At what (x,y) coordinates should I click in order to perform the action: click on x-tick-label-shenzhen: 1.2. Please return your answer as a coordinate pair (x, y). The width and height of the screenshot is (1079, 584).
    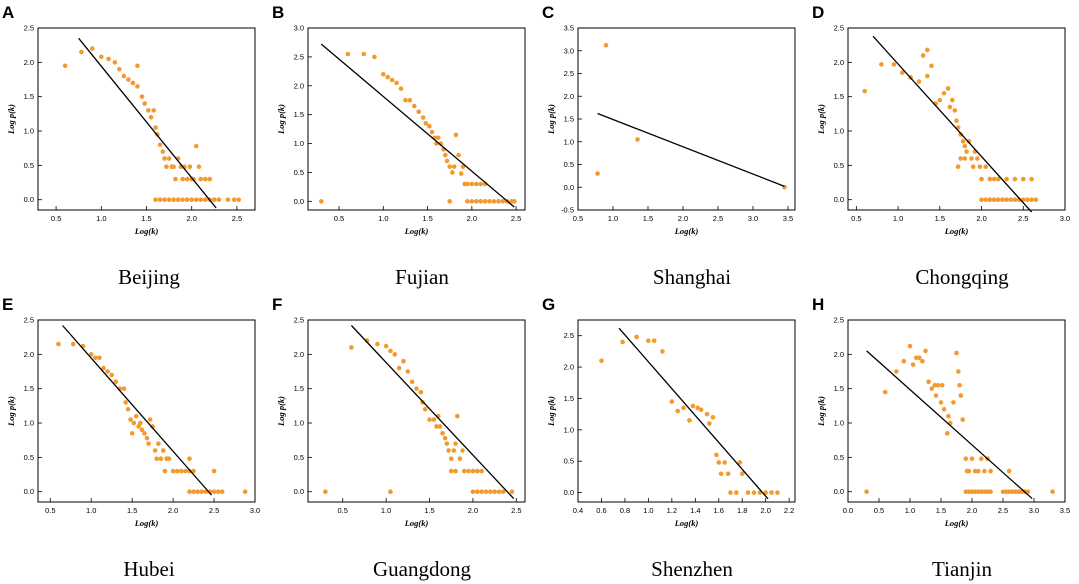
    Looking at the image, I should click on (672, 510).